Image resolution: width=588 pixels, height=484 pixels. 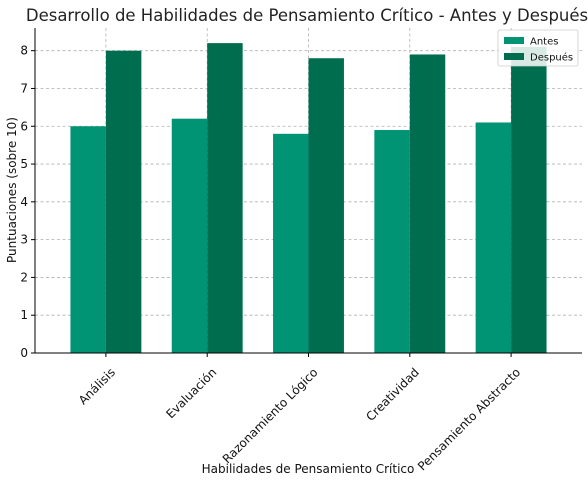 What do you see at coordinates (392, 394) in the screenshot?
I see `x-tick-label: Creatividad` at bounding box center [392, 394].